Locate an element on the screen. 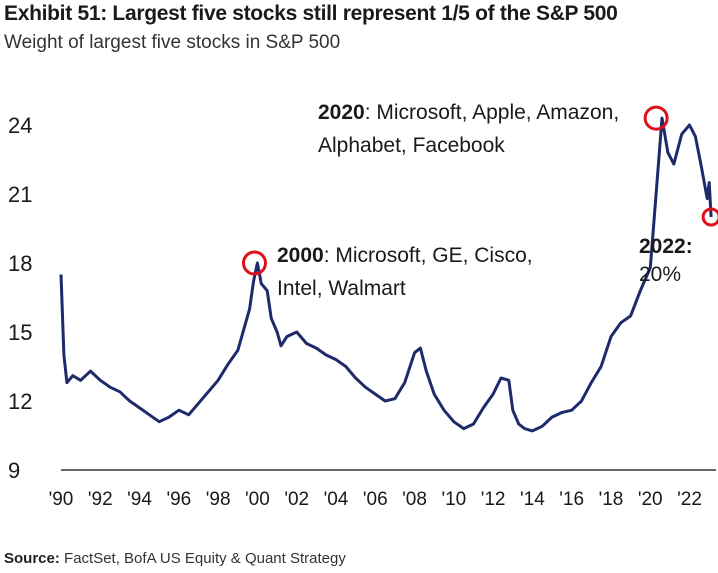 This screenshot has height=573, width=718. annotation-year: 2020 is located at coordinates (341, 112).